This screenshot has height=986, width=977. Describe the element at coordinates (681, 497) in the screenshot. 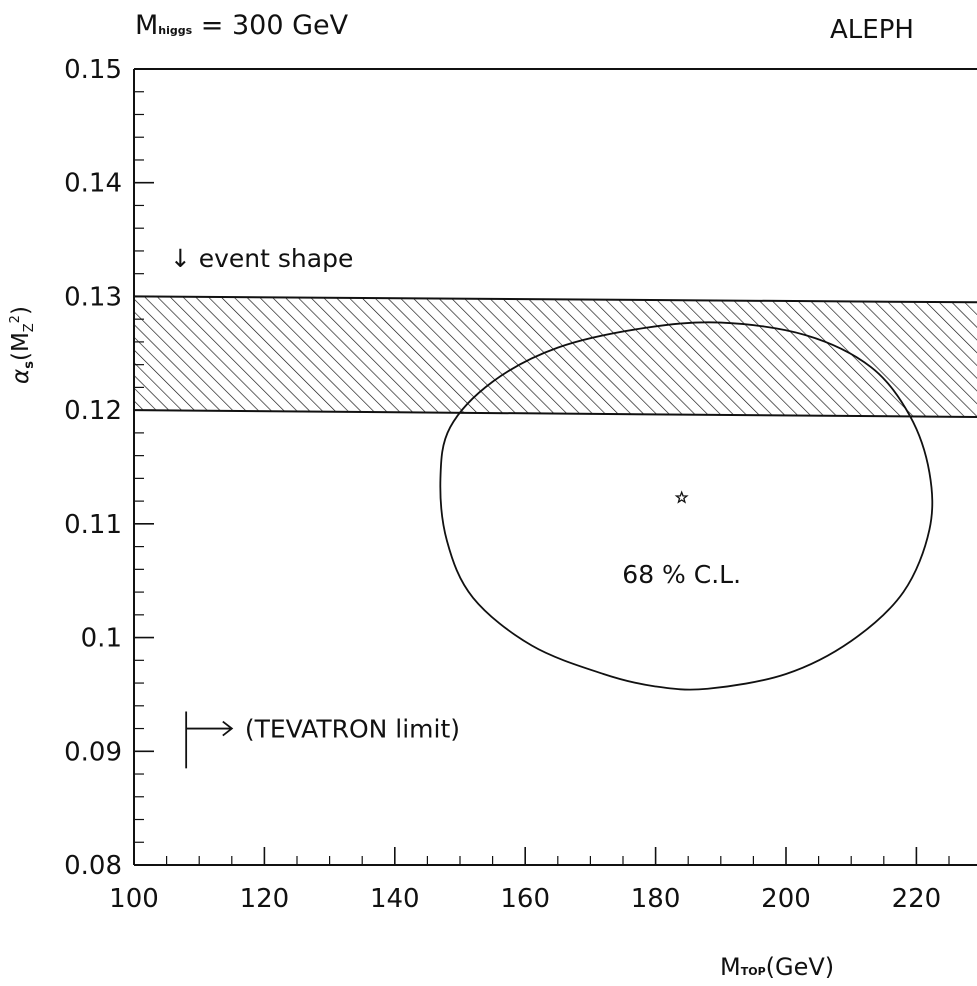

I see `best-fit-star` at that location.